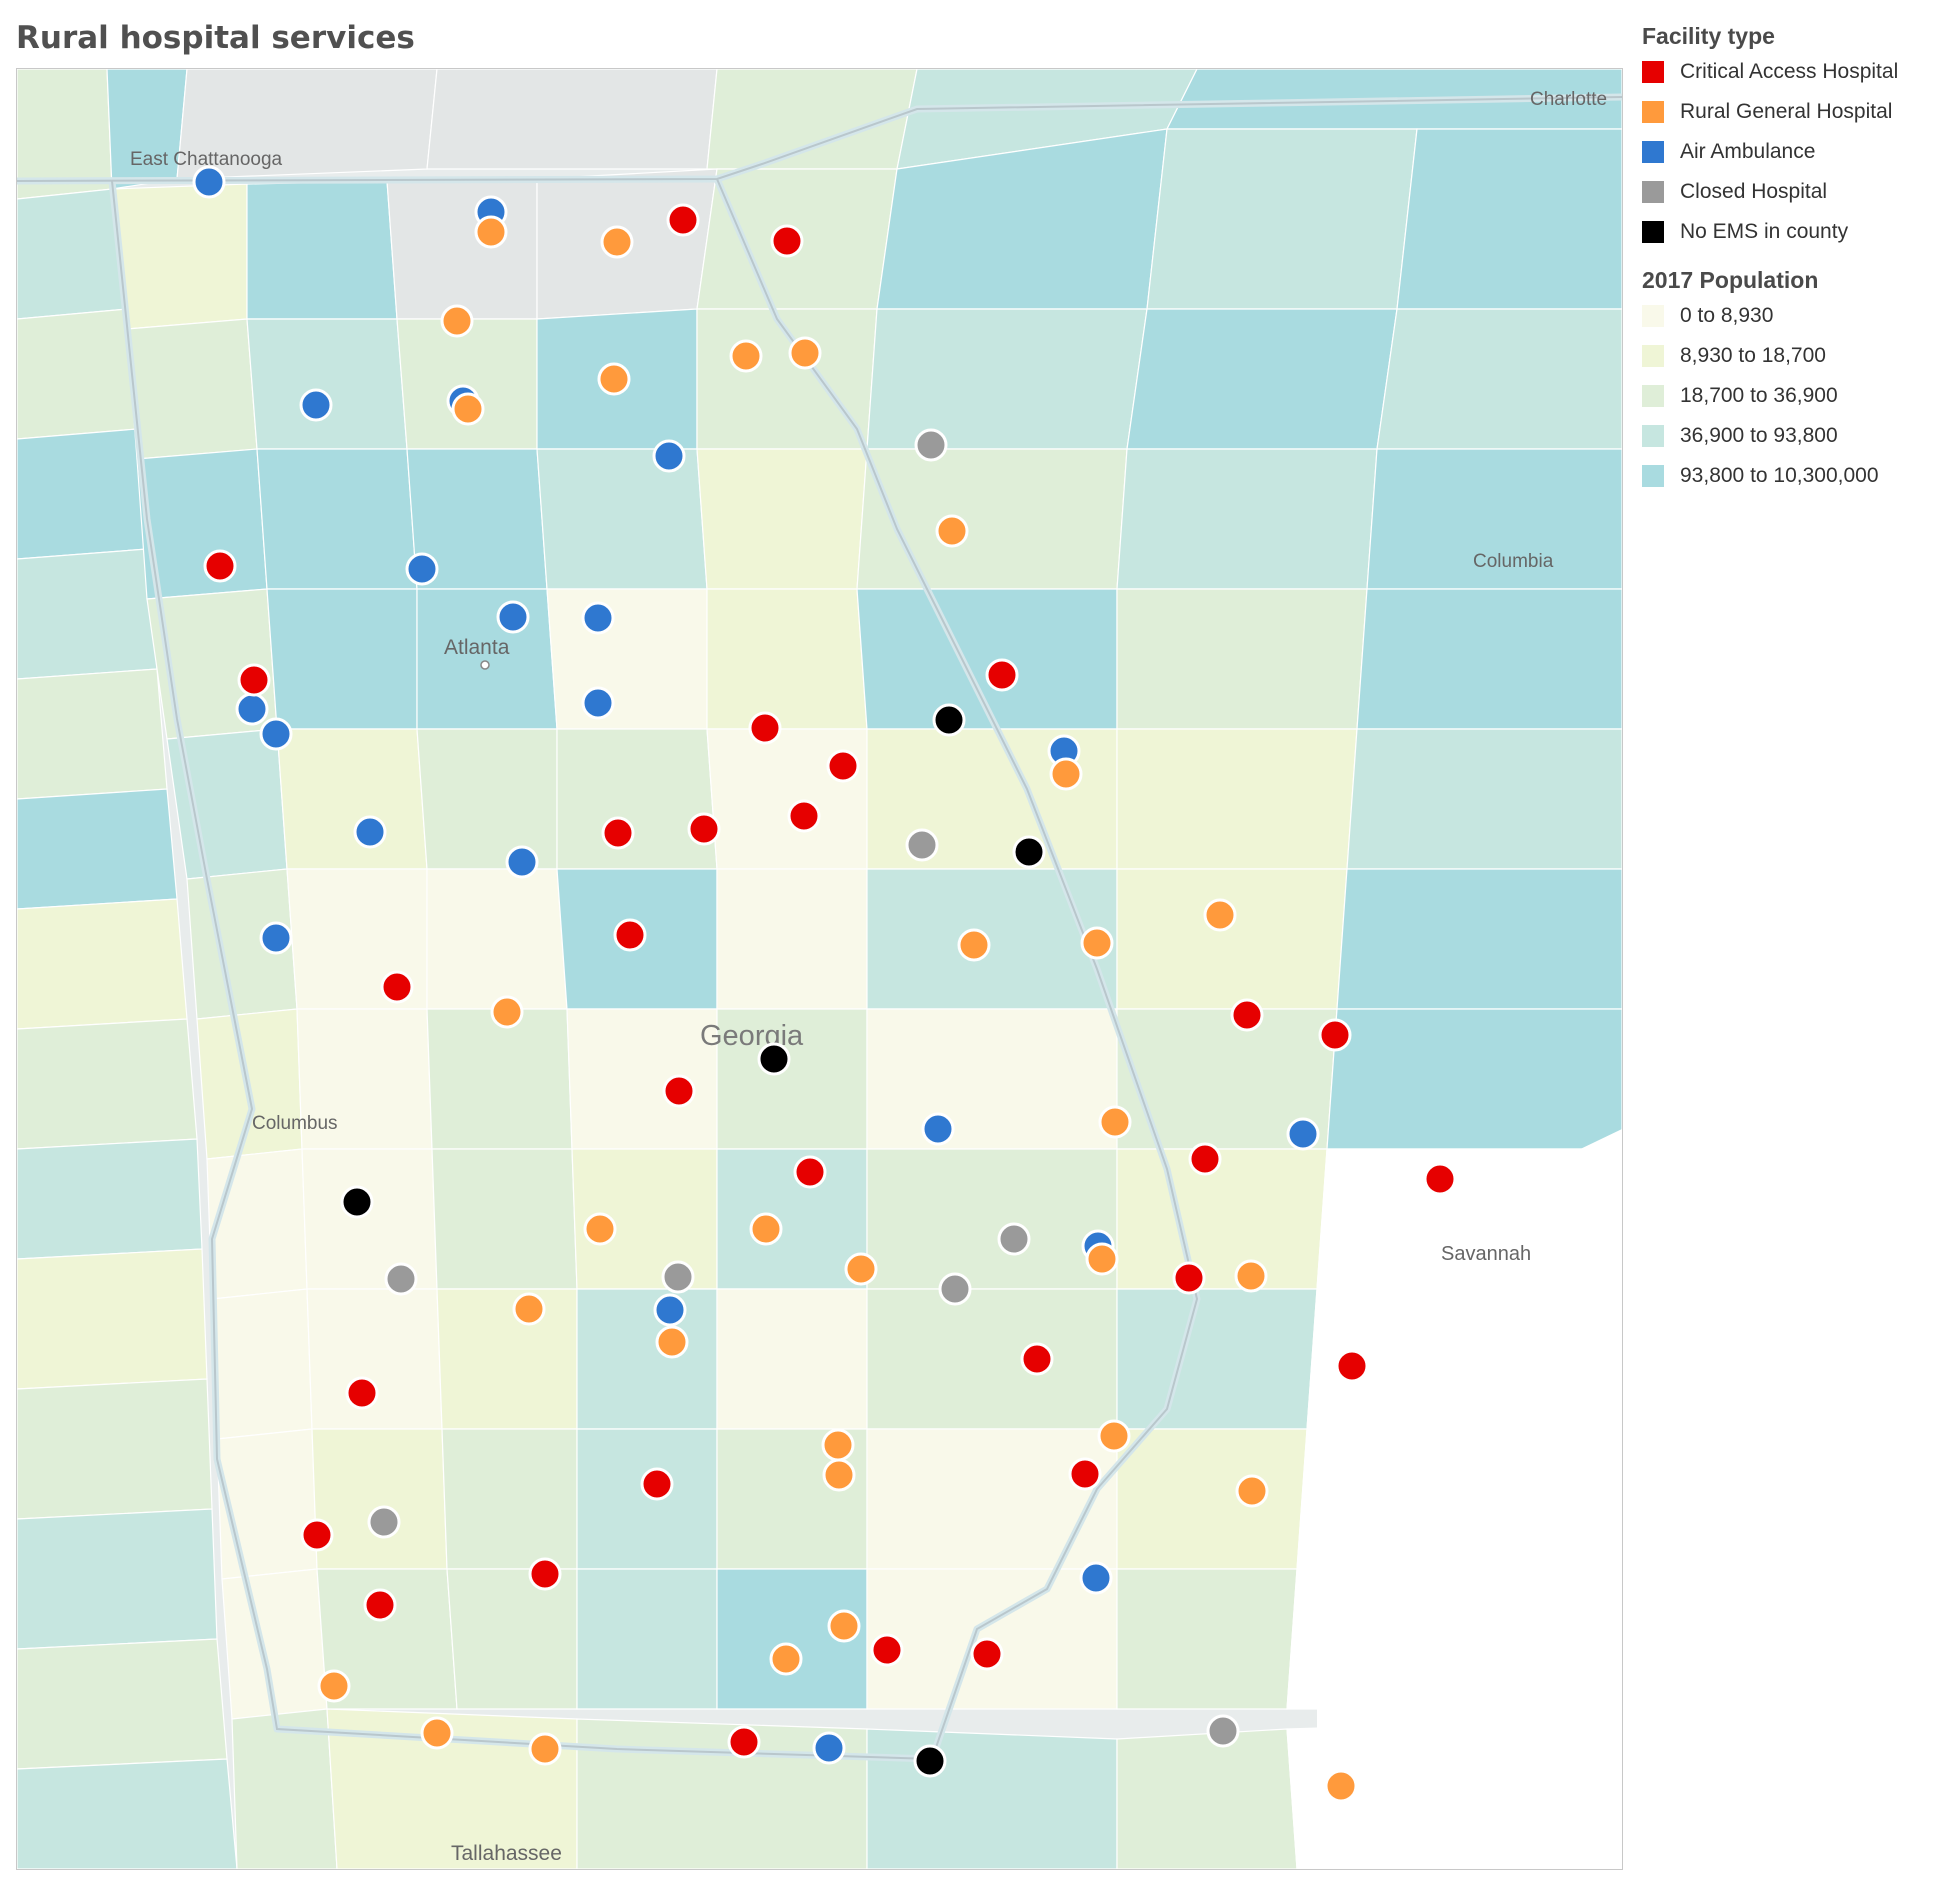  I want to click on legend-item-closed-hospital: Closed Hospital, so click(1787, 192).